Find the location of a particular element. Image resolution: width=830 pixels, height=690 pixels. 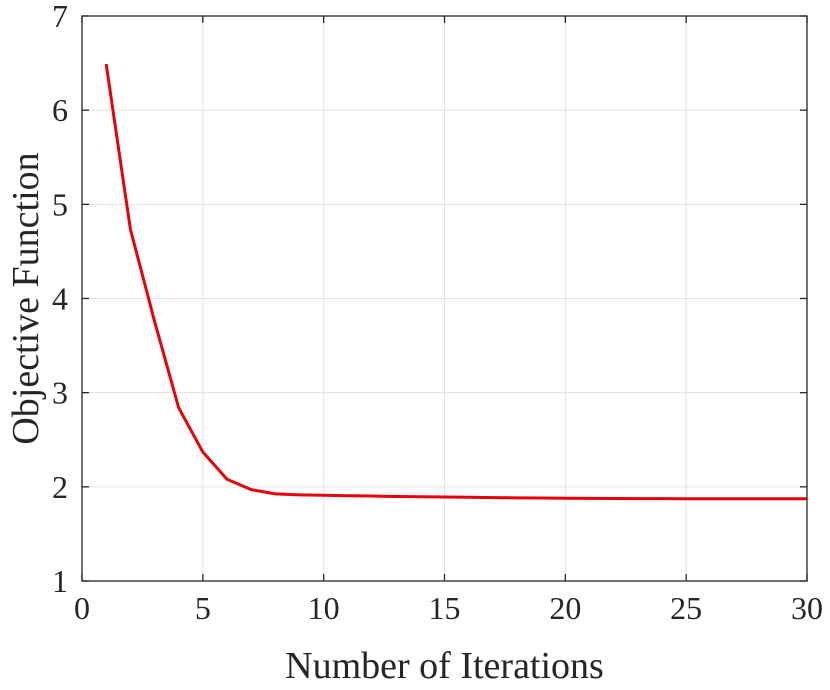

y-tick-labels: 1 2 3 4 5 6 7 is located at coordinates (60, 299).